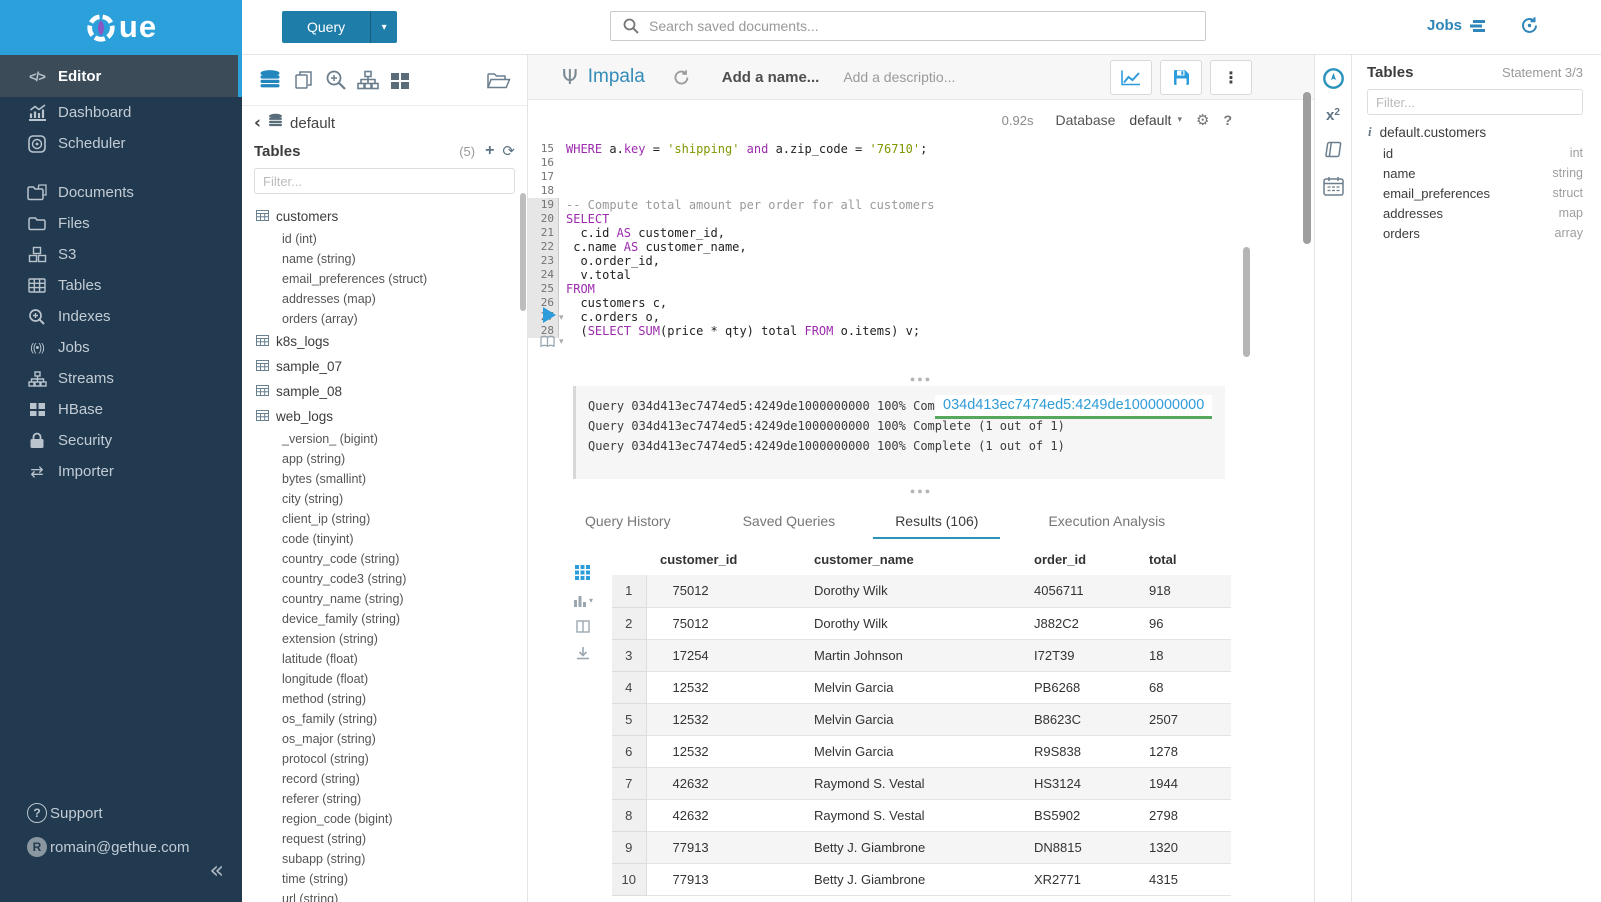 The width and height of the screenshot is (1601, 902). What do you see at coordinates (921, 491) in the screenshot?
I see `resize-handle-bottom: ●●●` at bounding box center [921, 491].